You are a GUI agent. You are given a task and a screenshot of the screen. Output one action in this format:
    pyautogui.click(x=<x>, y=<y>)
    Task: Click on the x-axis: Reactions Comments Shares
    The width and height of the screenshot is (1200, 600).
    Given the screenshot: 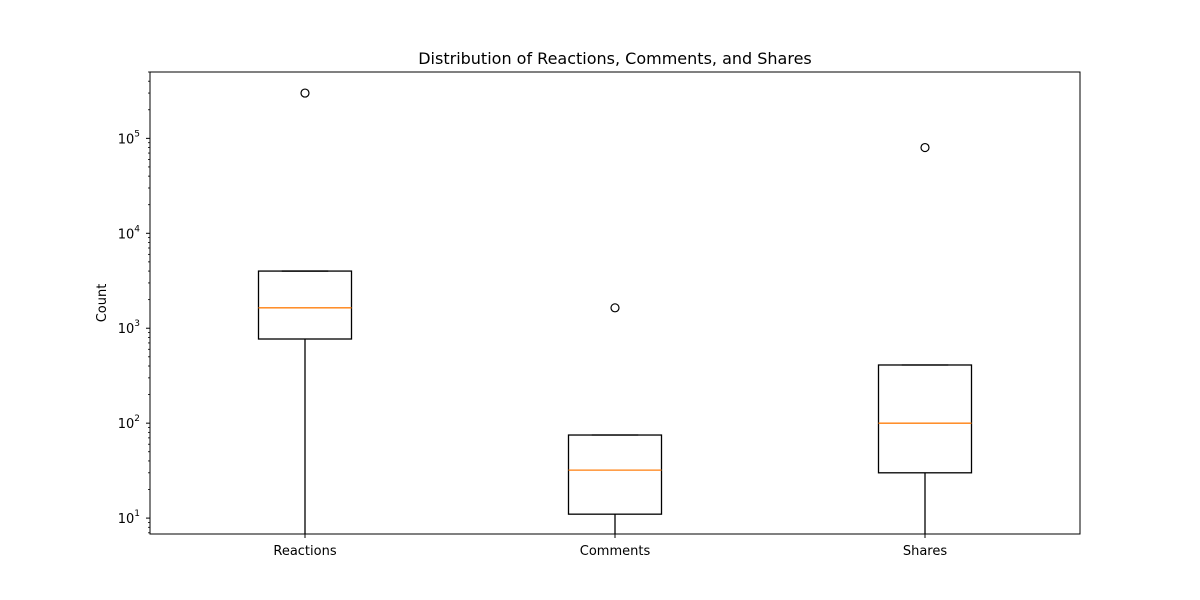 What is the action you would take?
    pyautogui.click(x=610, y=546)
    